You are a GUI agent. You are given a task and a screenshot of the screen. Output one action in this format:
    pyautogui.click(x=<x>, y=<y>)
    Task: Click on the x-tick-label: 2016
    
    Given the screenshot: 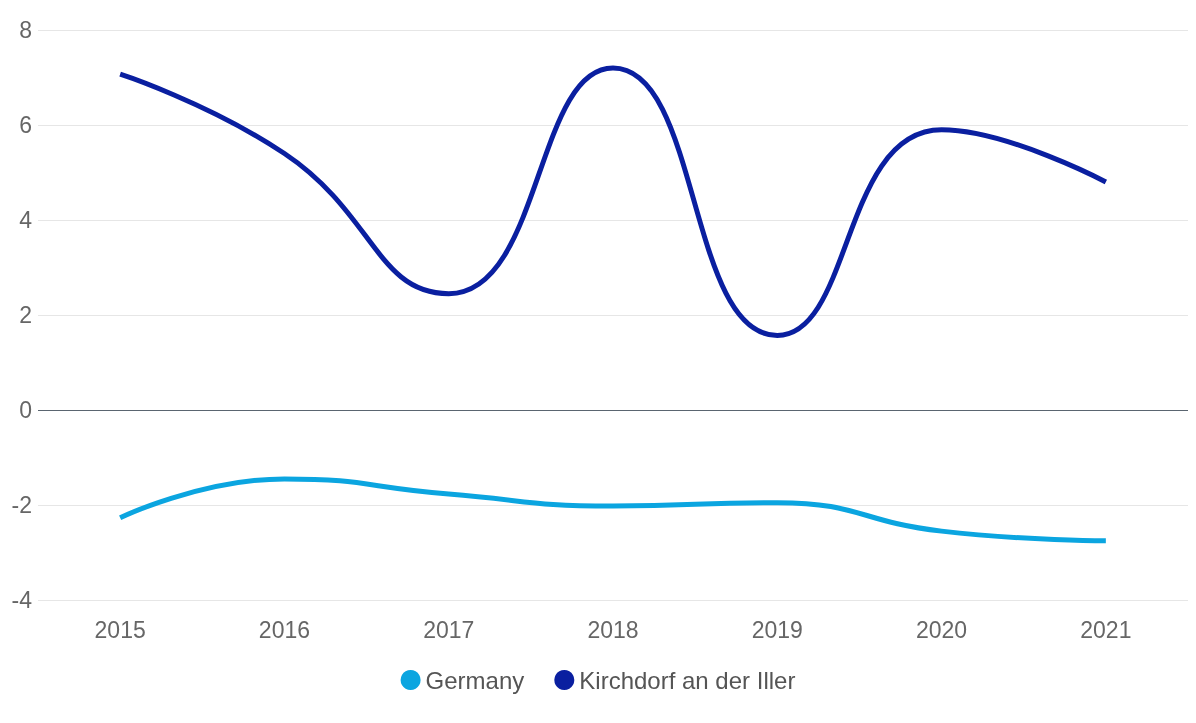 What is the action you would take?
    pyautogui.click(x=284, y=629)
    